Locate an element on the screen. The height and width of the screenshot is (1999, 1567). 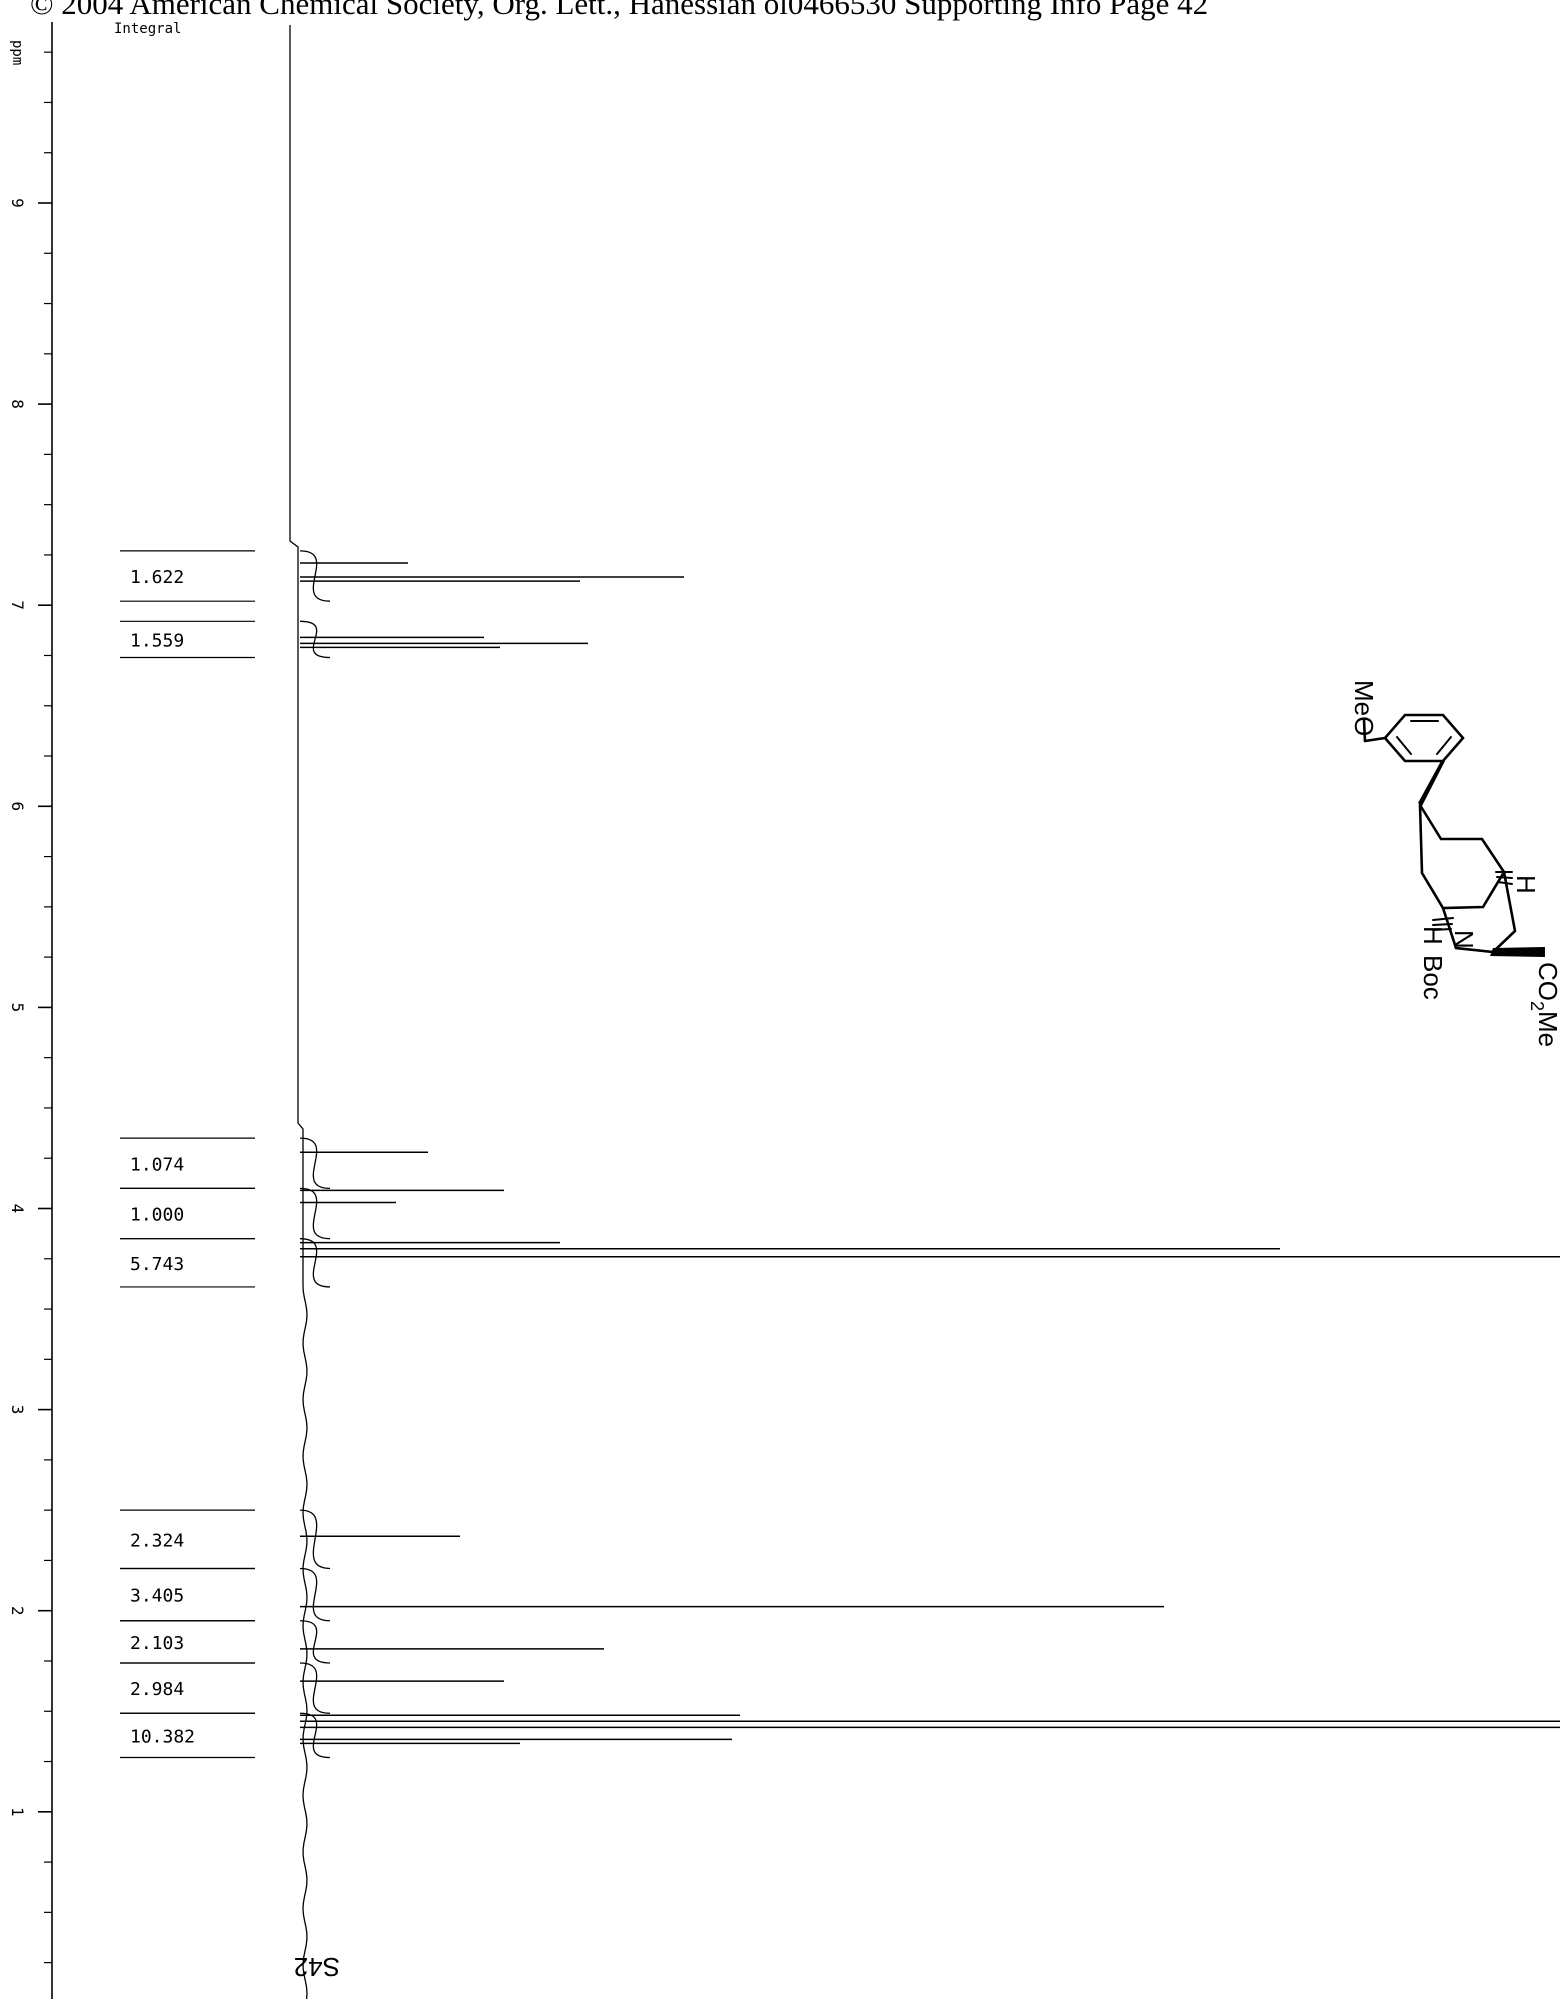
ppm-axis-tick-labels: 9 8 7 6 5 4 3 2 1 is located at coordinates (17, 1007).